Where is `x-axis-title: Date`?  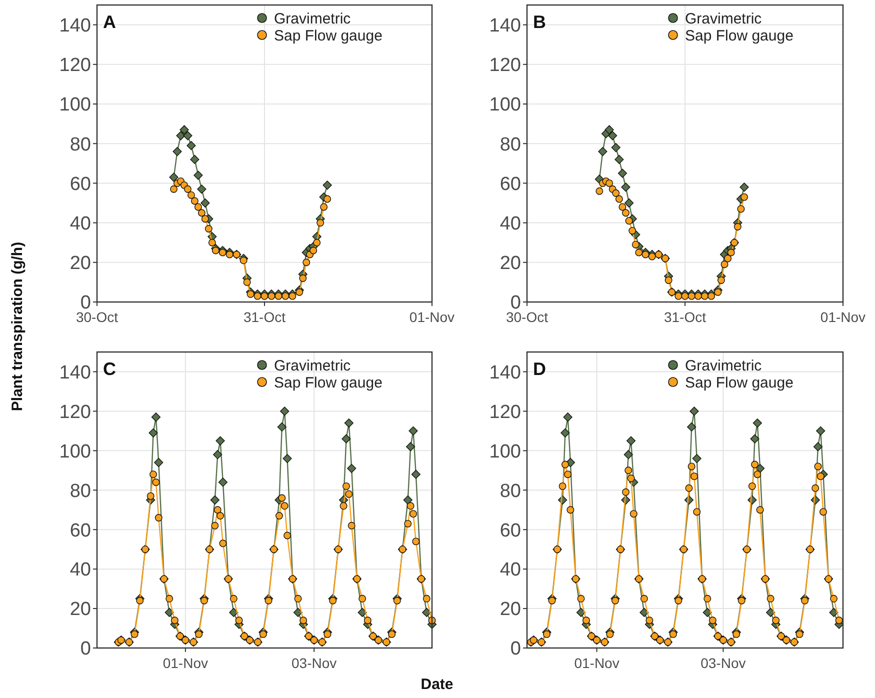
x-axis-title: Date is located at coordinates (437, 684).